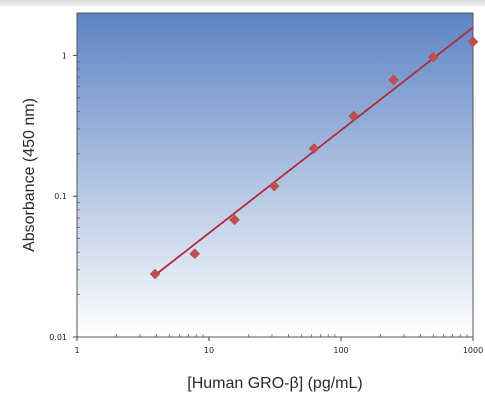 The width and height of the screenshot is (485, 395). Describe the element at coordinates (29, 175) in the screenshot. I see `y-axis-label: Absorbance (450 nm)` at that location.